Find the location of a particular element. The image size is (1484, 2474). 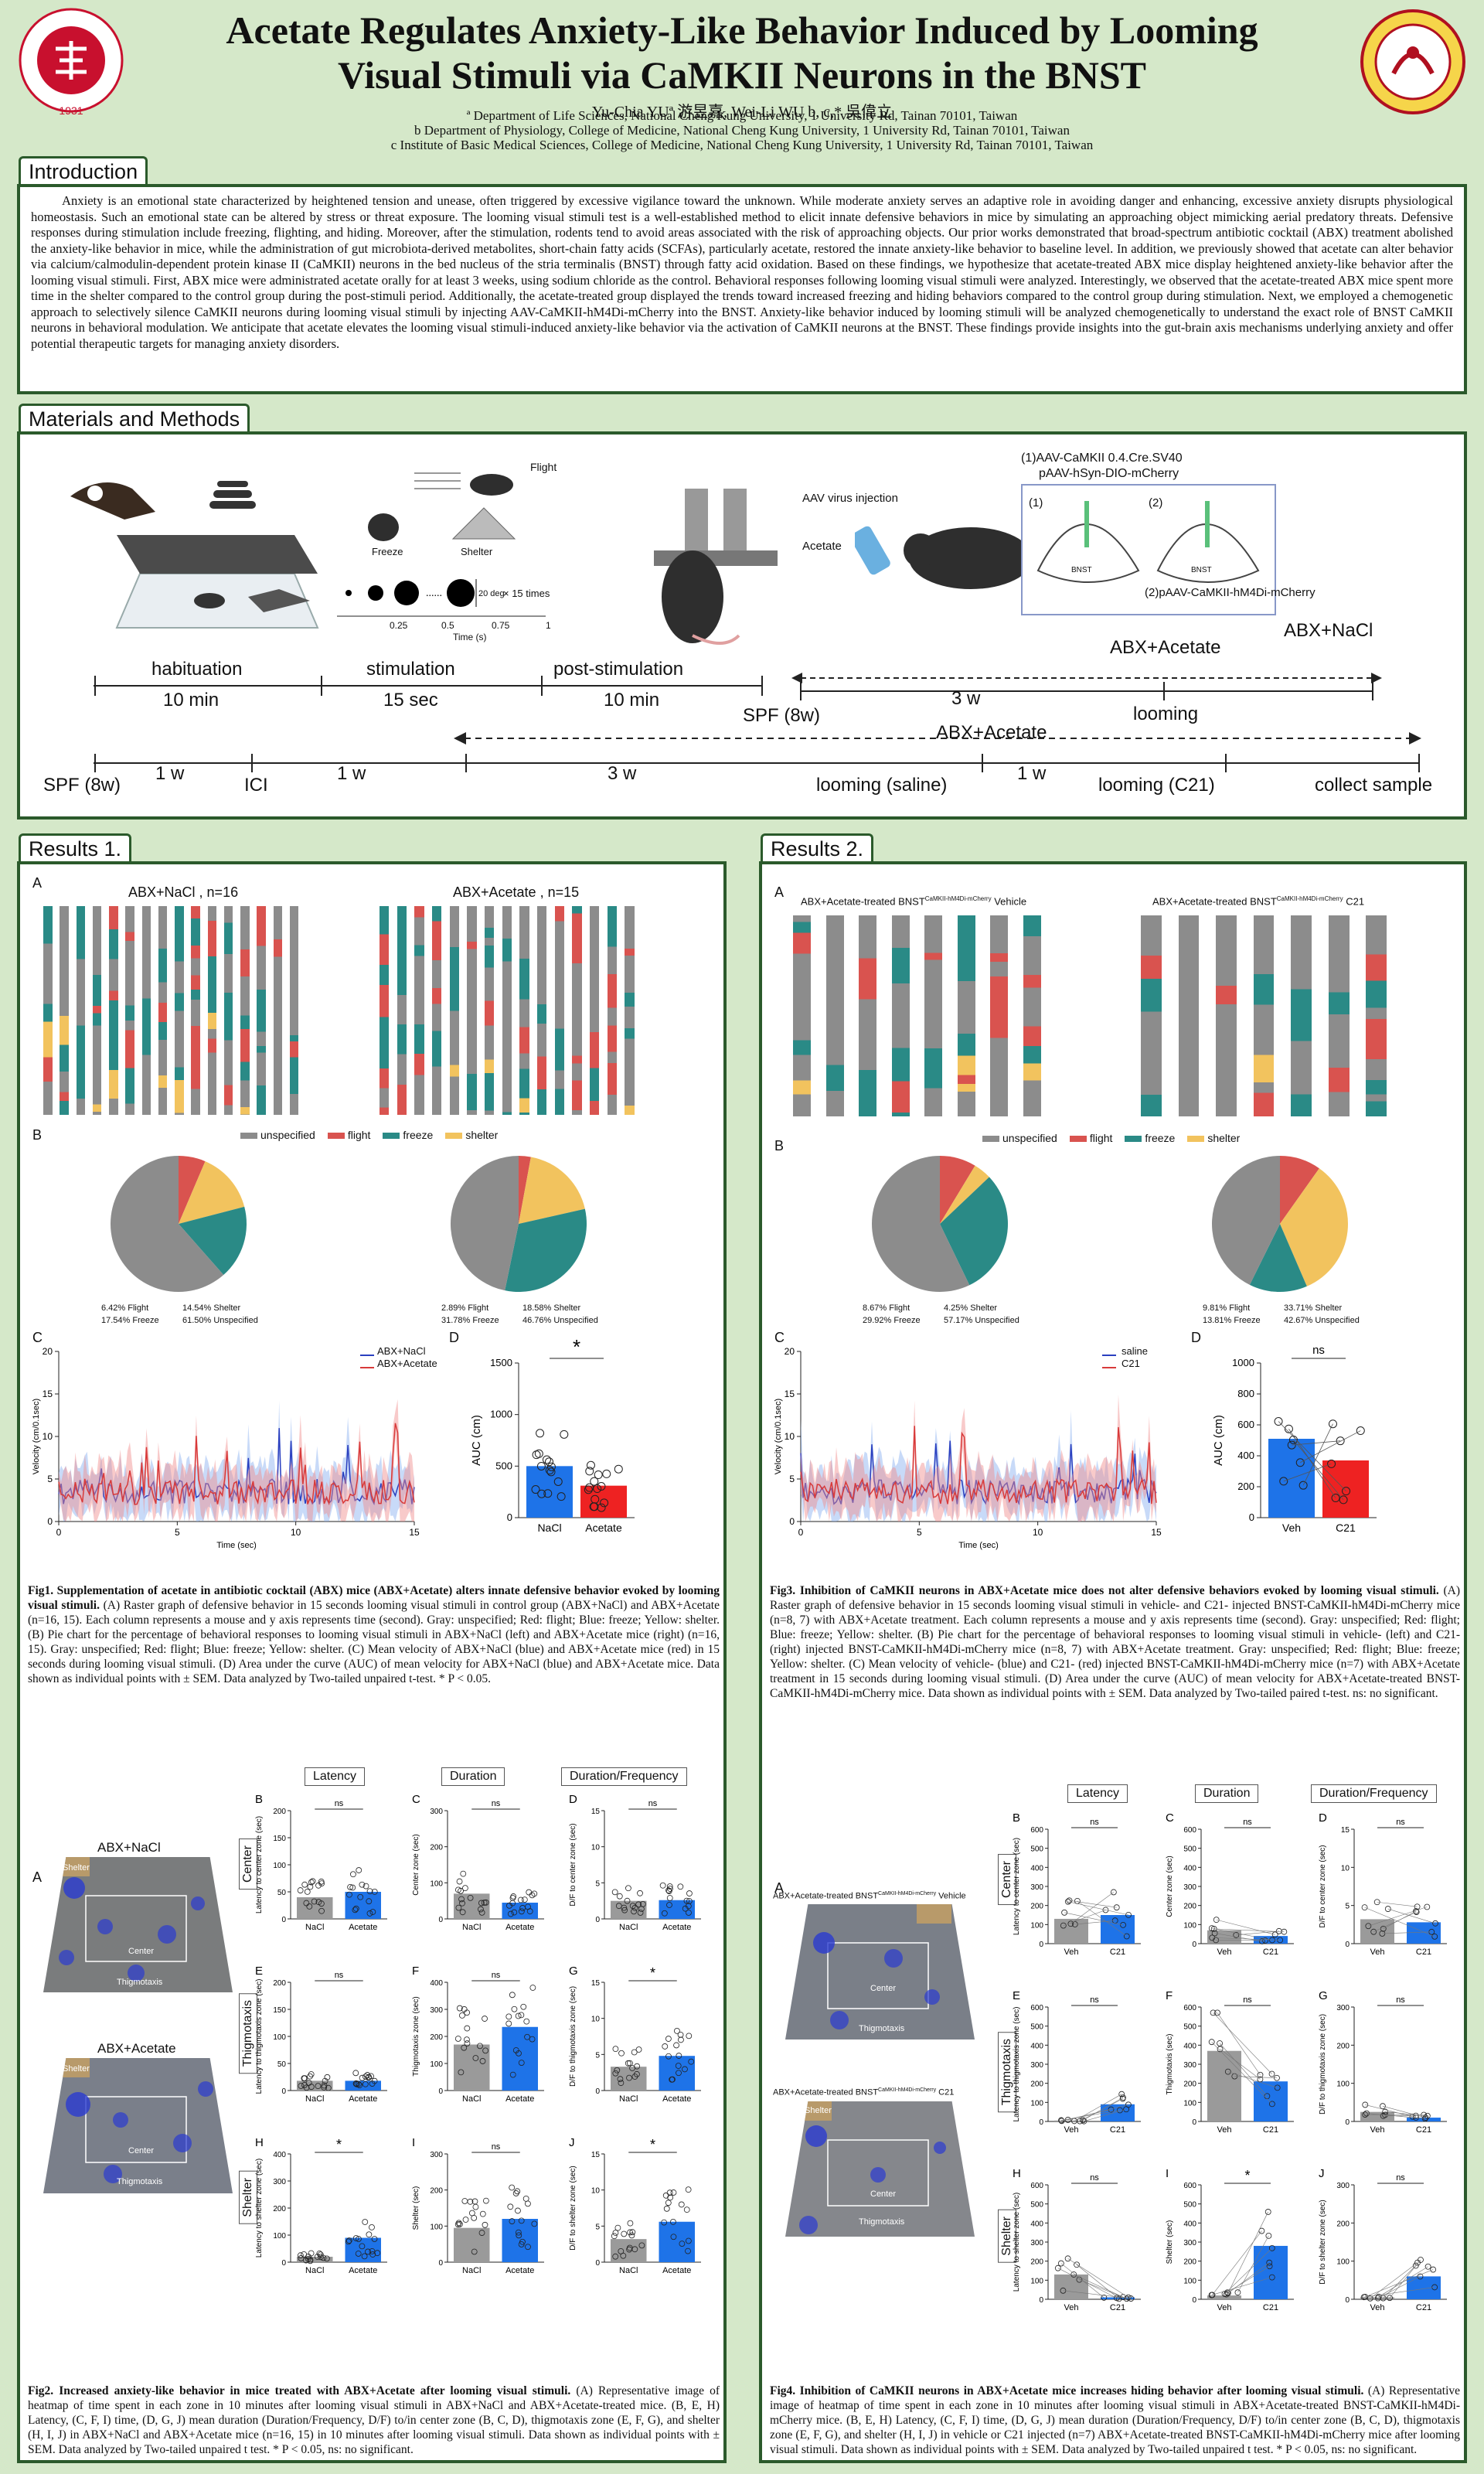

y-tick-label: 400 is located at coordinates (1036, 1868).